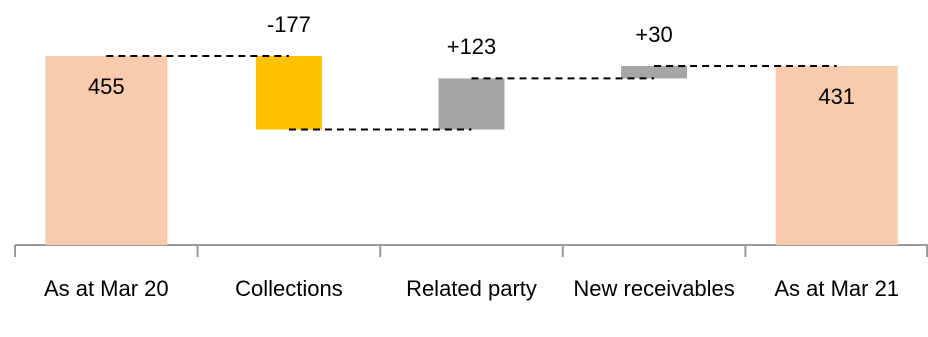 The width and height of the screenshot is (928, 337). Describe the element at coordinates (106, 86) in the screenshot. I see `value-label: 455` at that location.